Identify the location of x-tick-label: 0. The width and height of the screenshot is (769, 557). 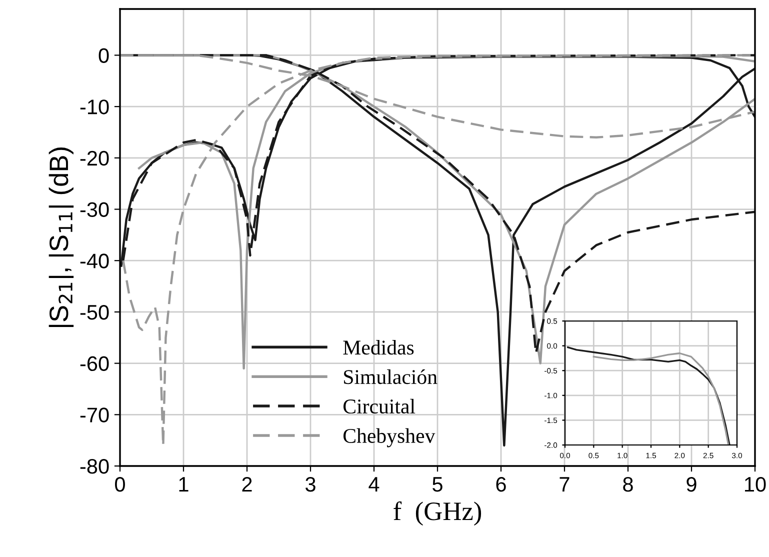
(120, 484).